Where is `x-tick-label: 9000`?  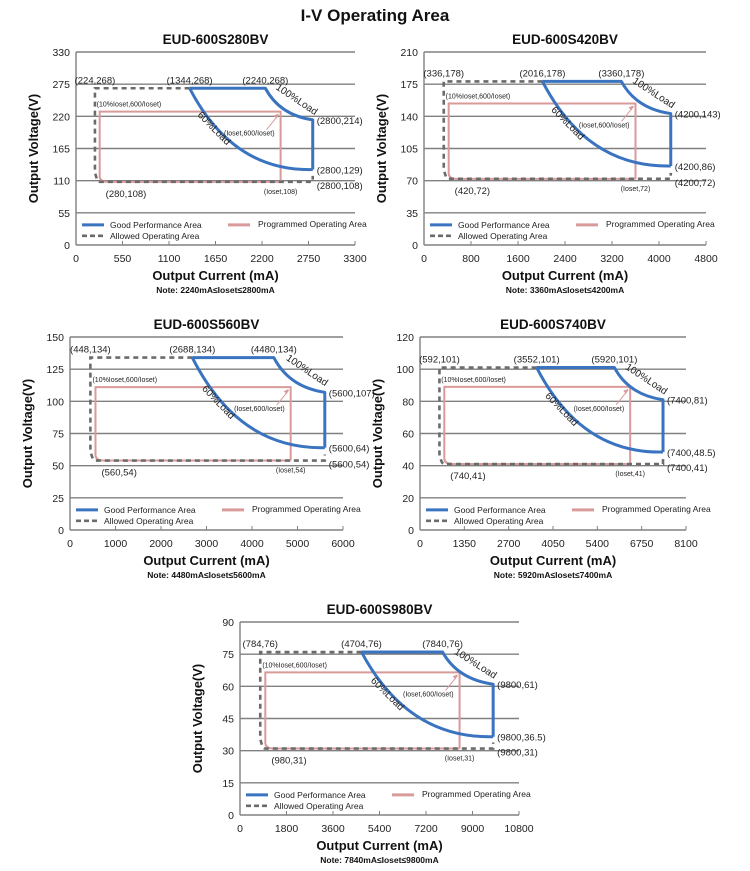 x-tick-label: 9000 is located at coordinates (473, 829).